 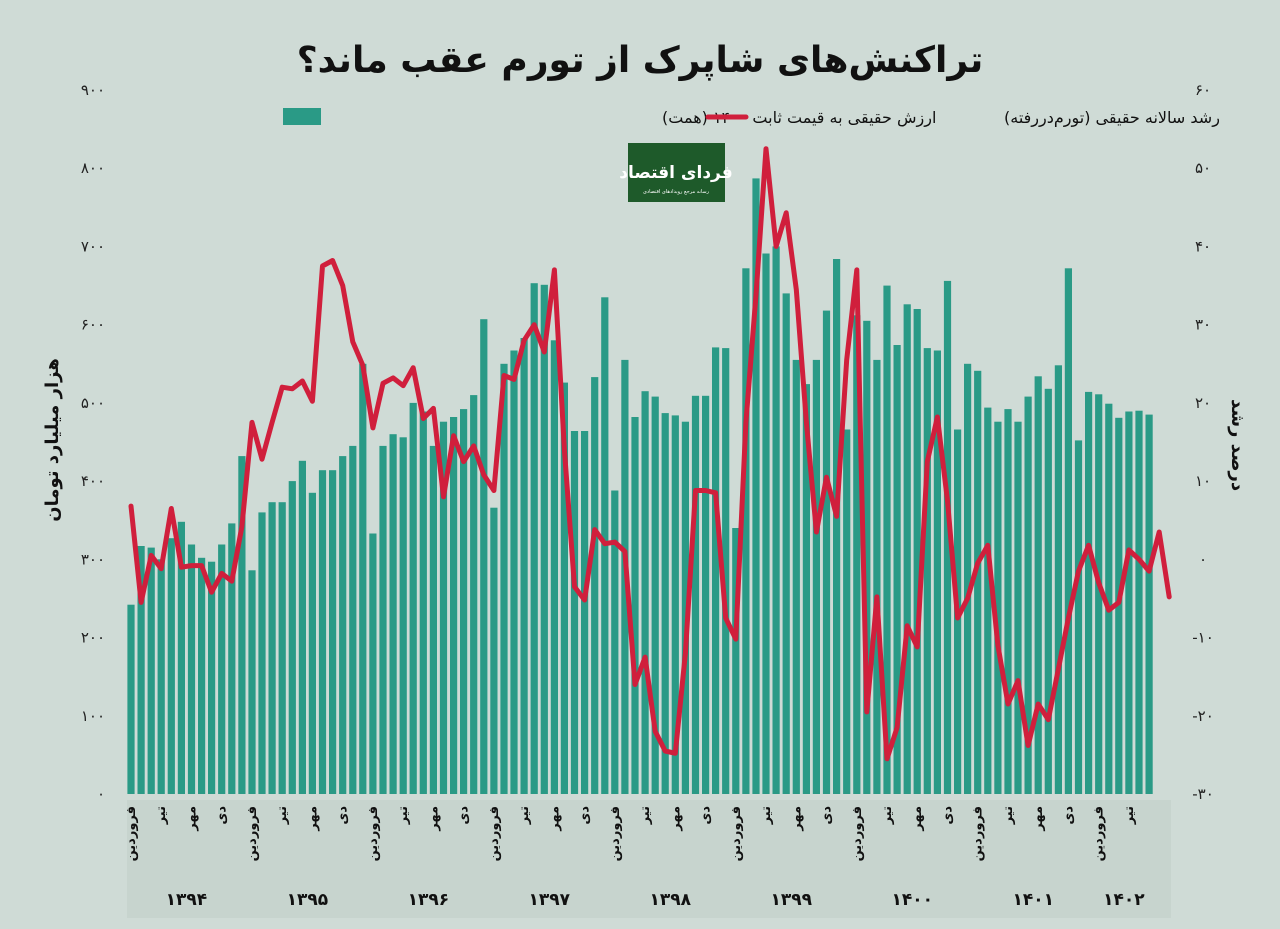 What do you see at coordinates (93, 559) in the screenshot?
I see `left-tick-label: ۳۰۰` at bounding box center [93, 559].